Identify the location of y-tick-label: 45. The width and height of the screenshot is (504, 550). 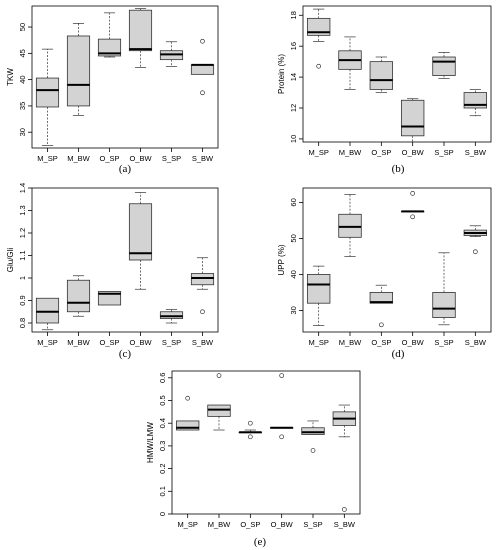
(22, 53).